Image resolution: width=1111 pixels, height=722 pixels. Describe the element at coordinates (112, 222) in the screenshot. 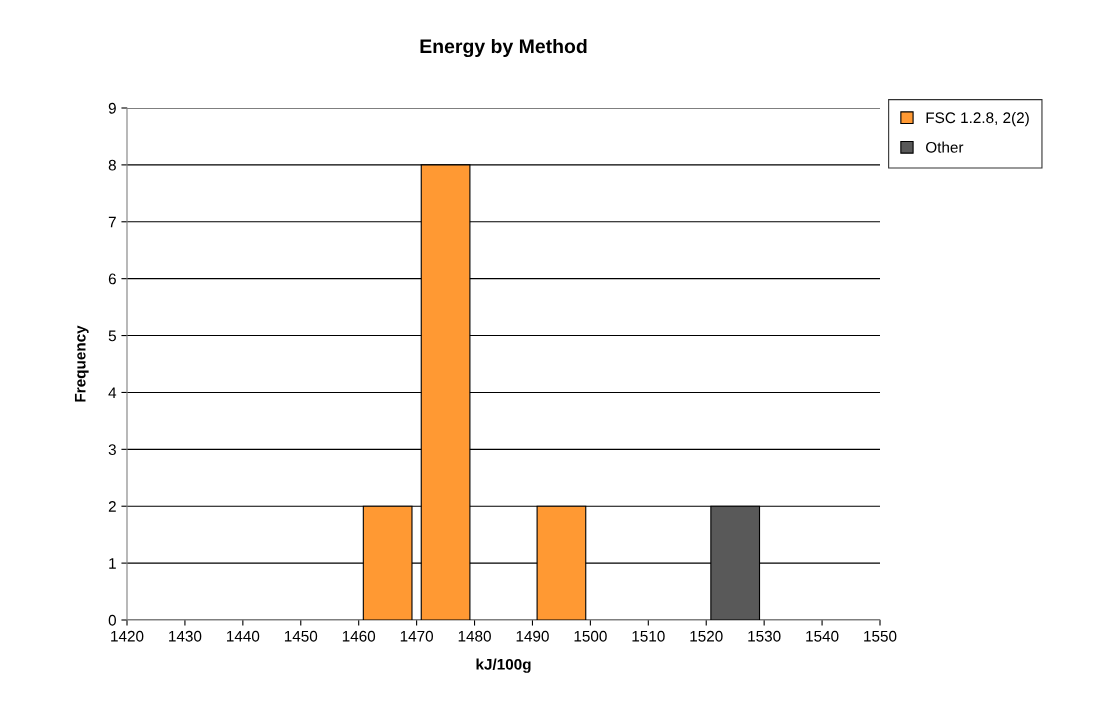

I see `y-tick-label: 7` at that location.